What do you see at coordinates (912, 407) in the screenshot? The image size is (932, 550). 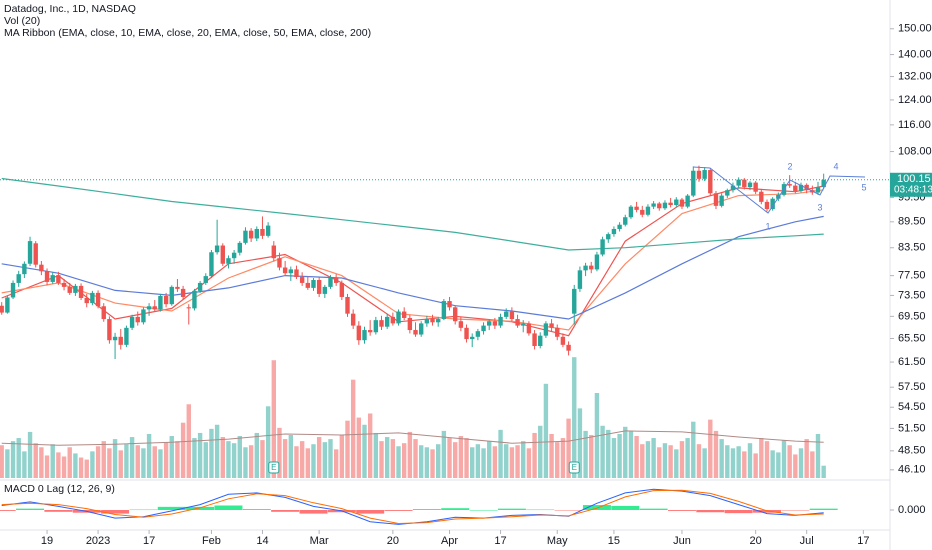 I see `y-tick-label: 54.50` at bounding box center [912, 407].